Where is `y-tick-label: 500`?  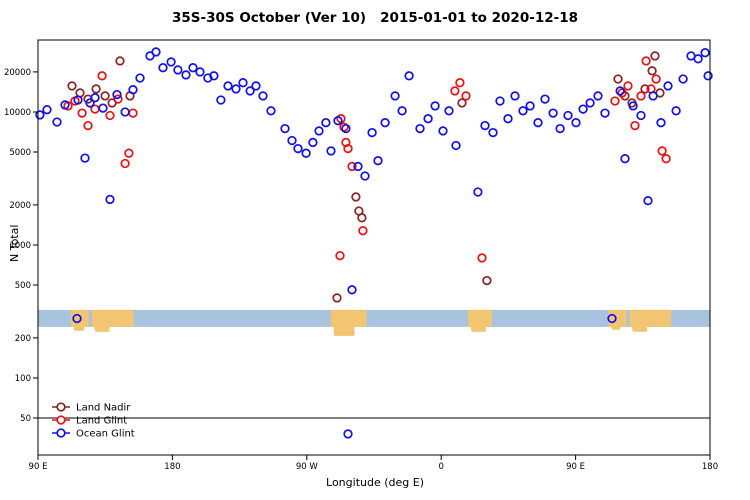 y-tick-label: 500 is located at coordinates (23, 286).